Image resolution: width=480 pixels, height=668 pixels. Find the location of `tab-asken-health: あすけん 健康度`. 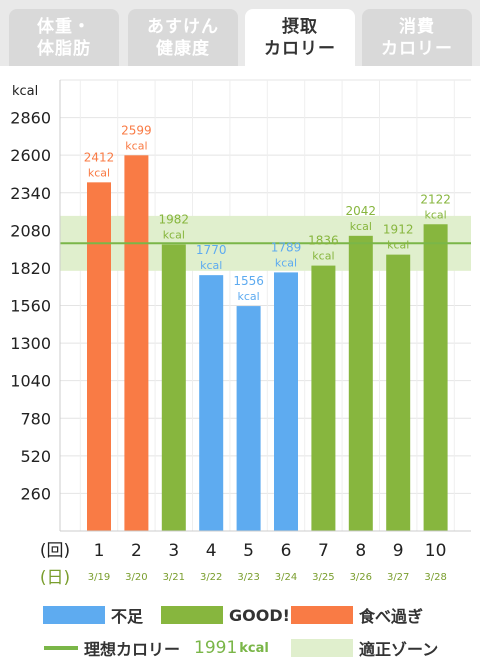

tab-asken-health: あすけん 健康度 is located at coordinates (183, 37).